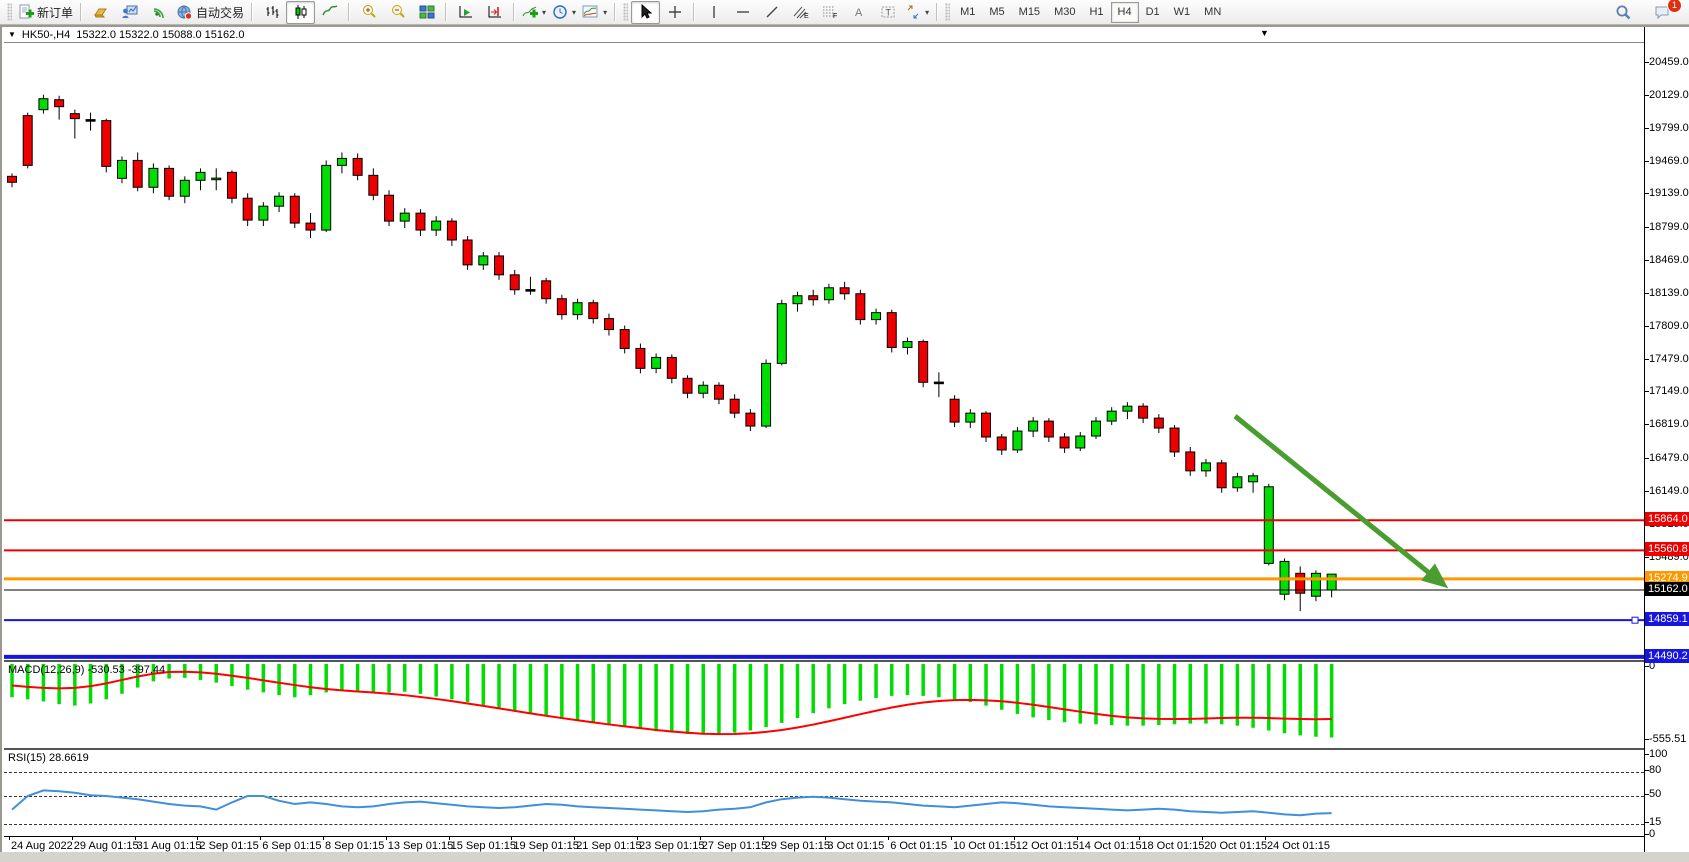  I want to click on trendline-icon, so click(772, 12).